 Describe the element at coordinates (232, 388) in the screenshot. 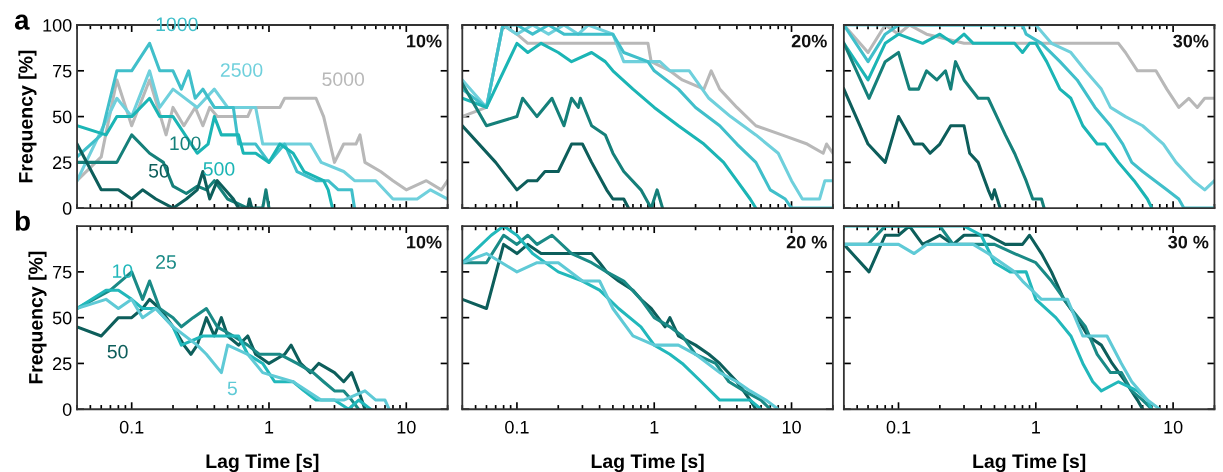

I see `annotation: 5` at that location.